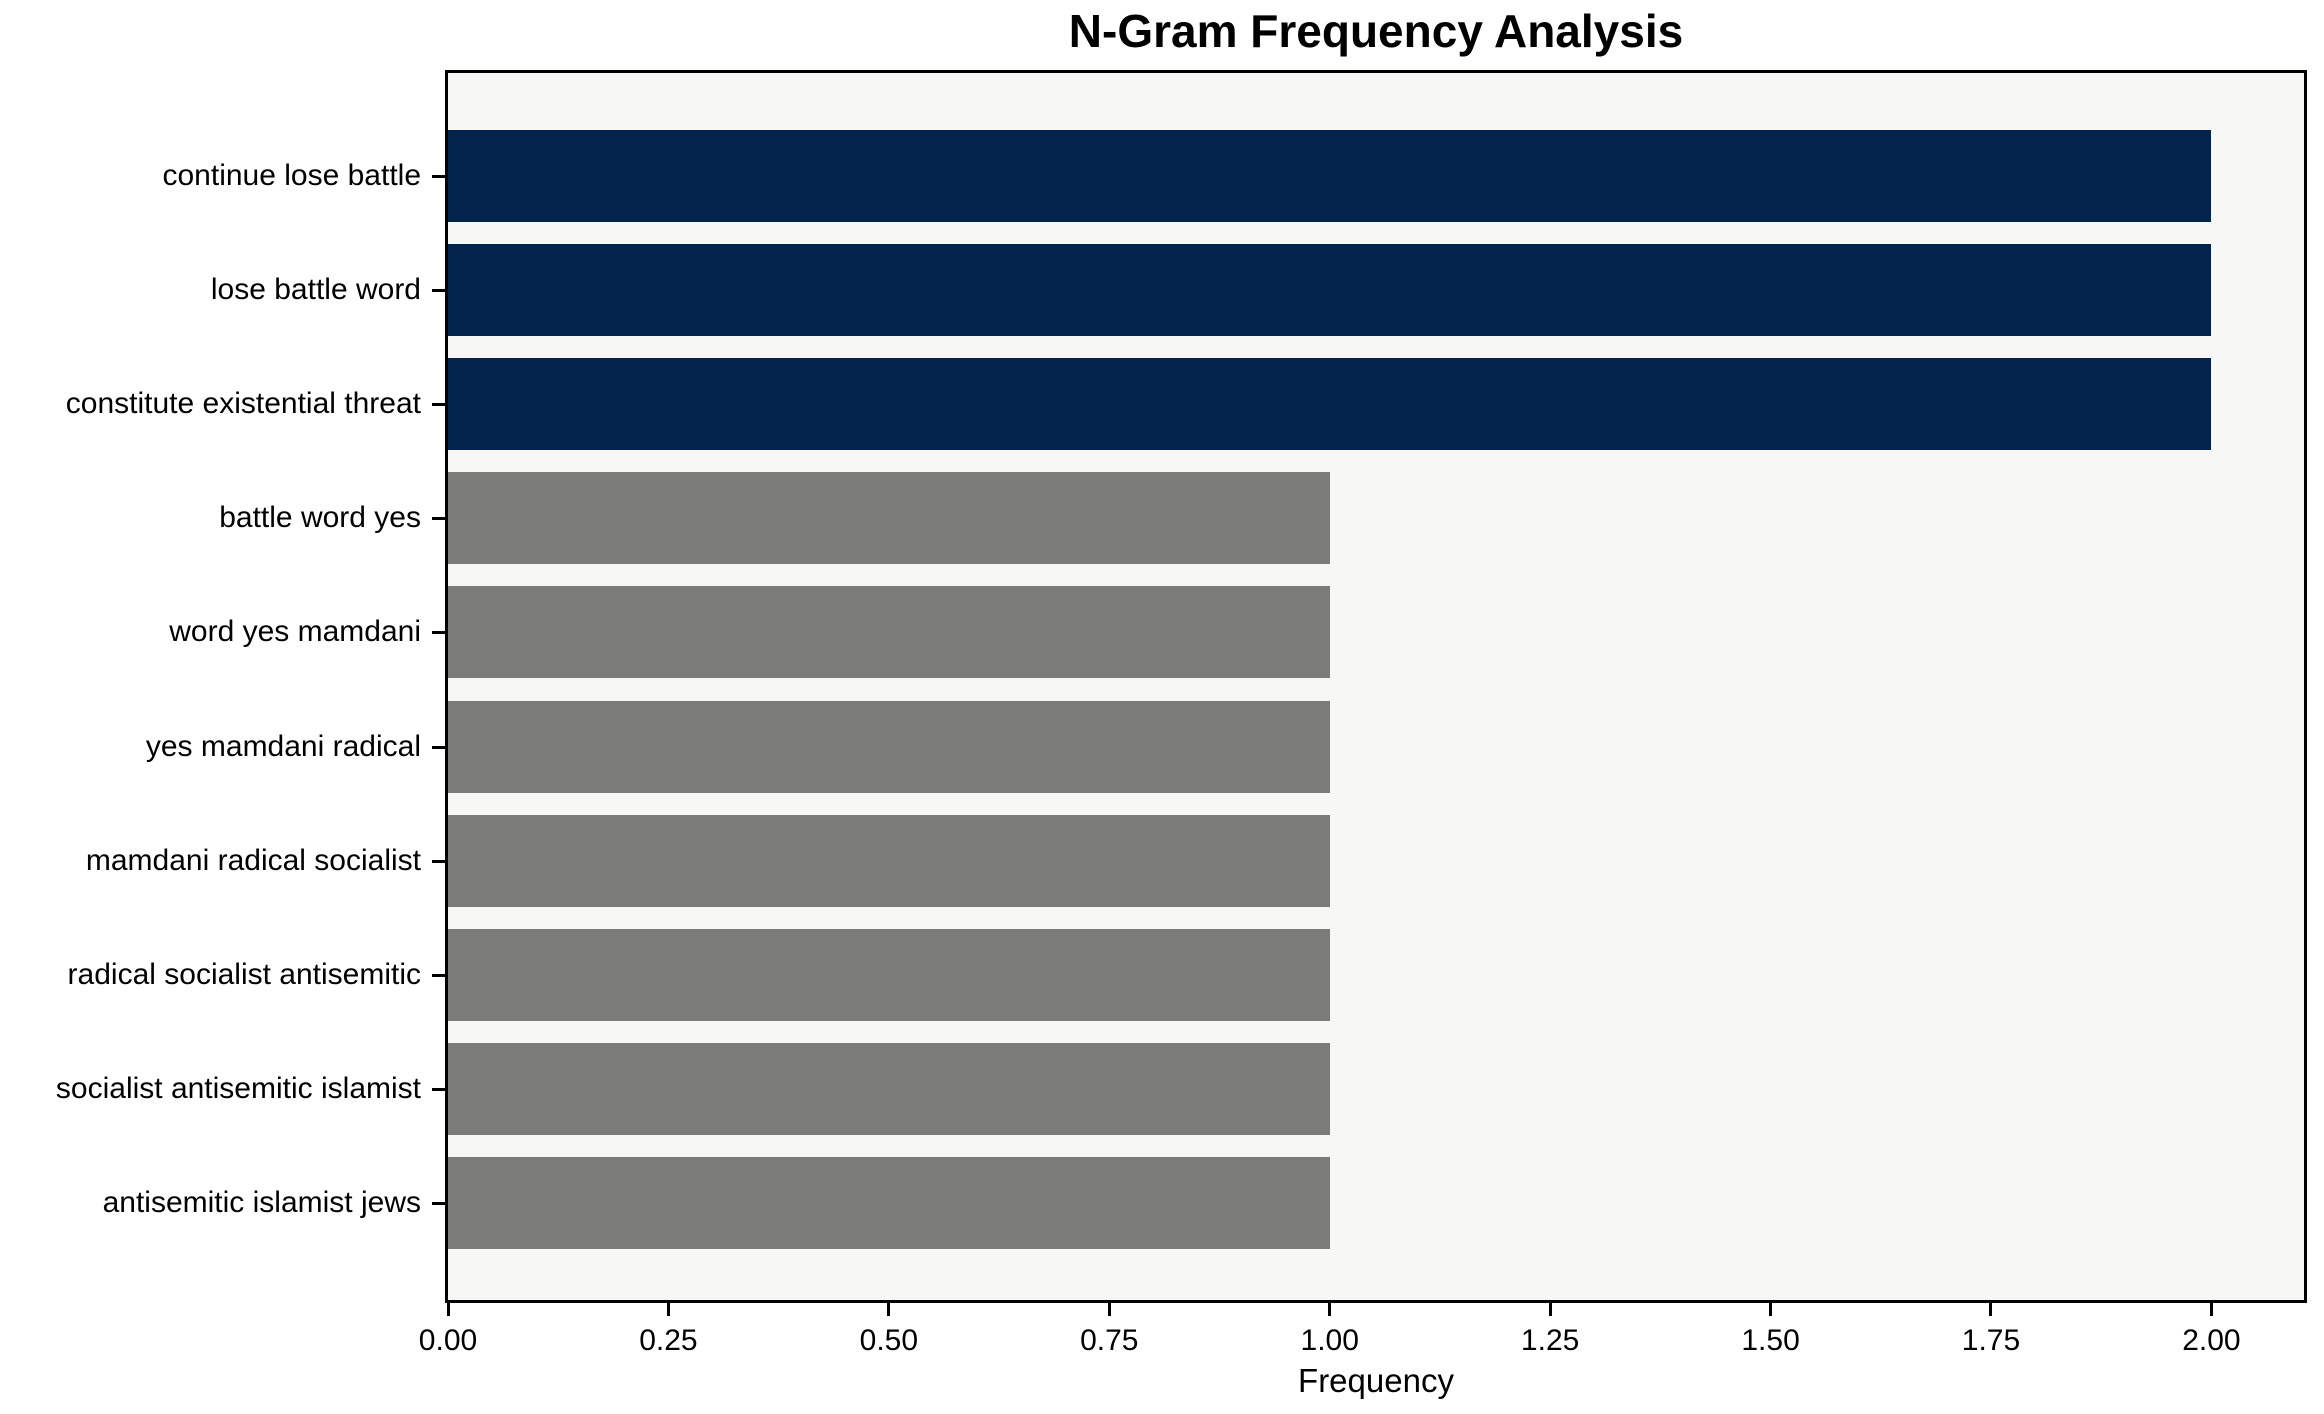 This screenshot has height=1414, width=2324. What do you see at coordinates (244, 974) in the screenshot?
I see `y-tick-label: radical socialist antisemitic` at bounding box center [244, 974].